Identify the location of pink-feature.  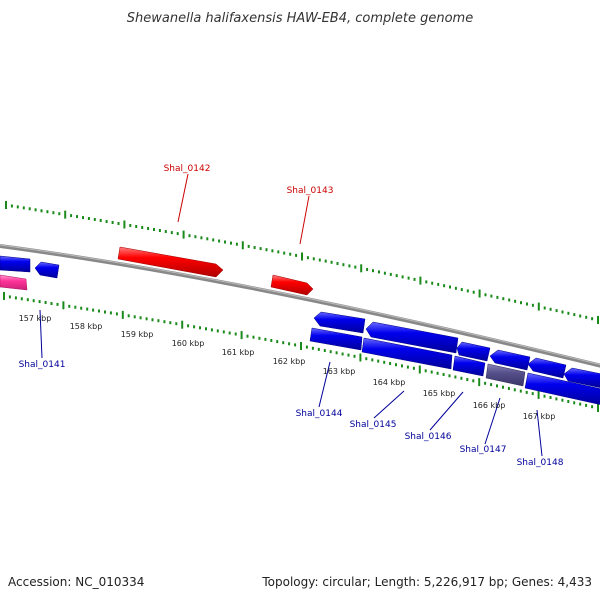
(14, 282).